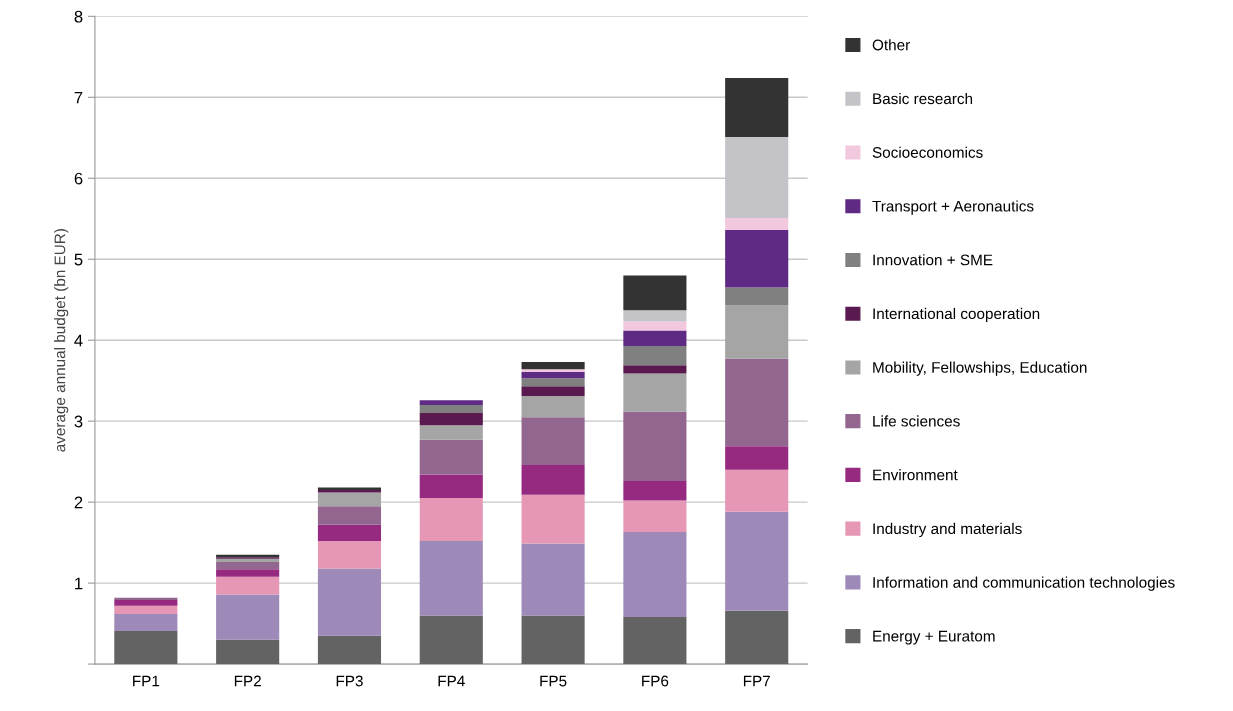 The width and height of the screenshot is (1233, 711). What do you see at coordinates (79, 583) in the screenshot?
I see `y-tick-label: 1` at bounding box center [79, 583].